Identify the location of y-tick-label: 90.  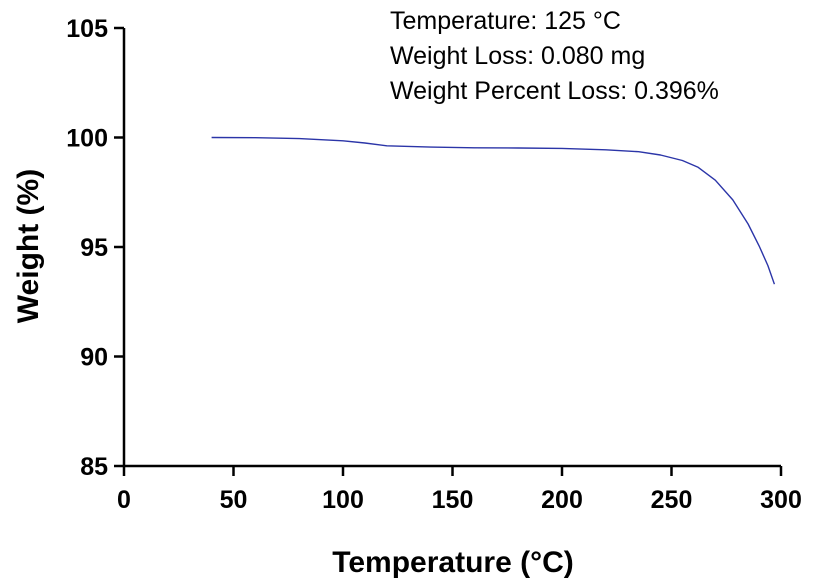
(94, 358).